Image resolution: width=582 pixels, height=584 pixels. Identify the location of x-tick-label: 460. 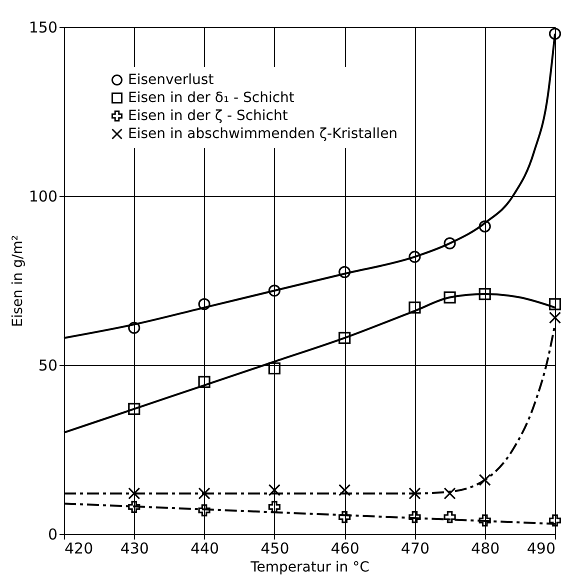
(345, 549).